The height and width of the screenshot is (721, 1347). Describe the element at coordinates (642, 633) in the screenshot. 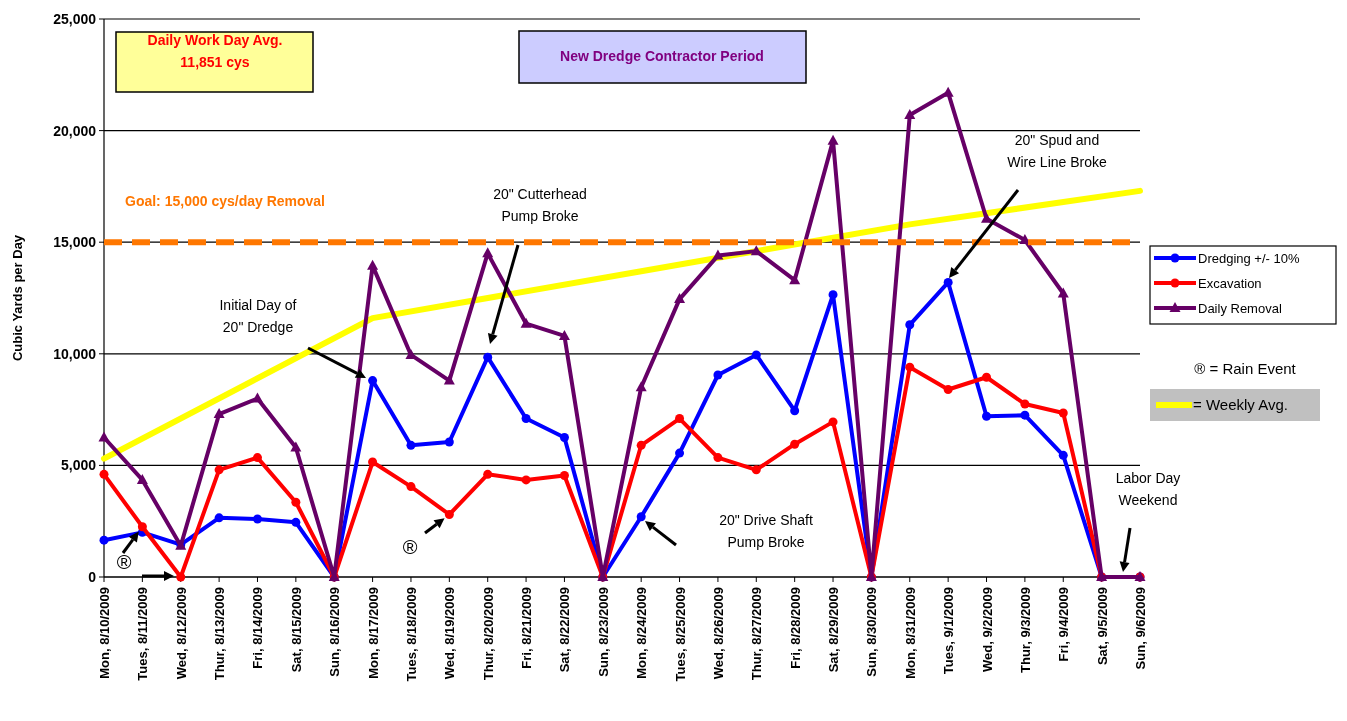

I see `x-tick-label: Mon, 8/24/2009` at that location.